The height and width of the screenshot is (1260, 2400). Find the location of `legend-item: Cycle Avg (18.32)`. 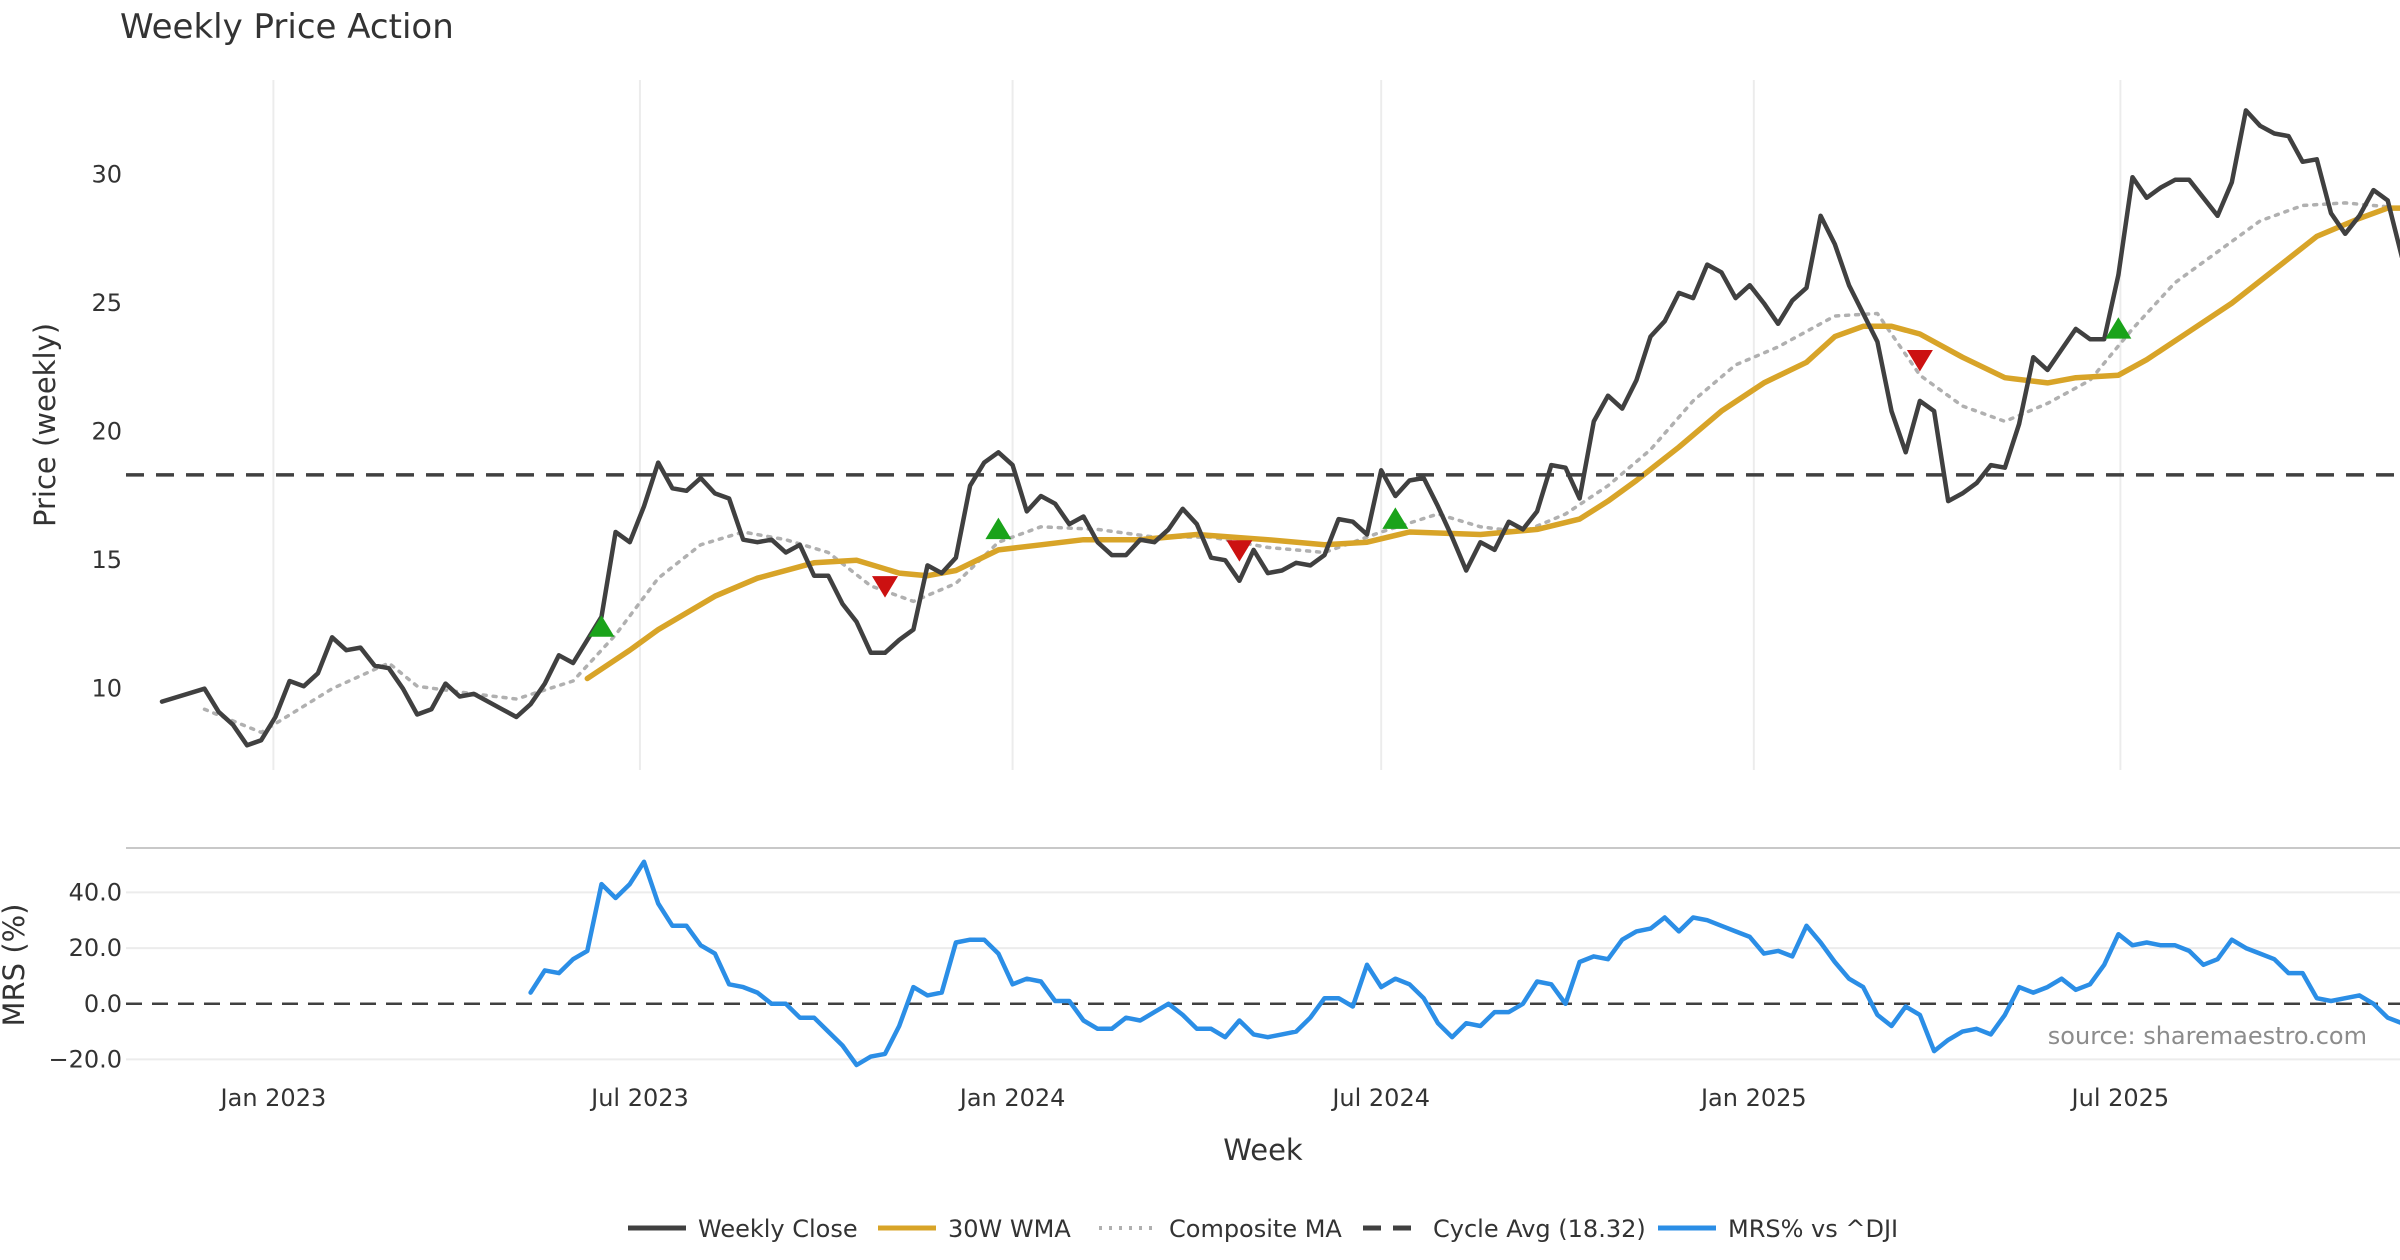

legend-item: Cycle Avg (18.32) is located at coordinates (1504, 1229).